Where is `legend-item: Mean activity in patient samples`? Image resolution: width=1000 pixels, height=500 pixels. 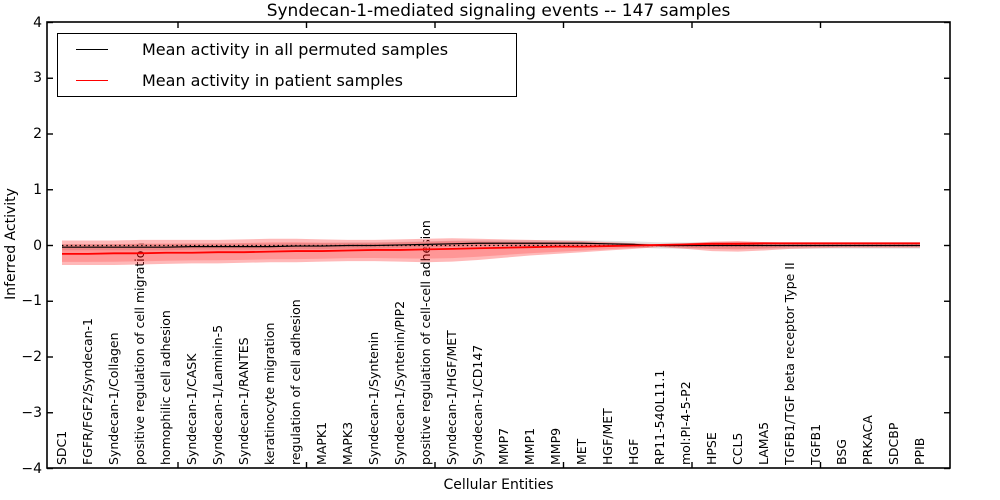 legend-item: Mean activity in patient samples is located at coordinates (287, 80).